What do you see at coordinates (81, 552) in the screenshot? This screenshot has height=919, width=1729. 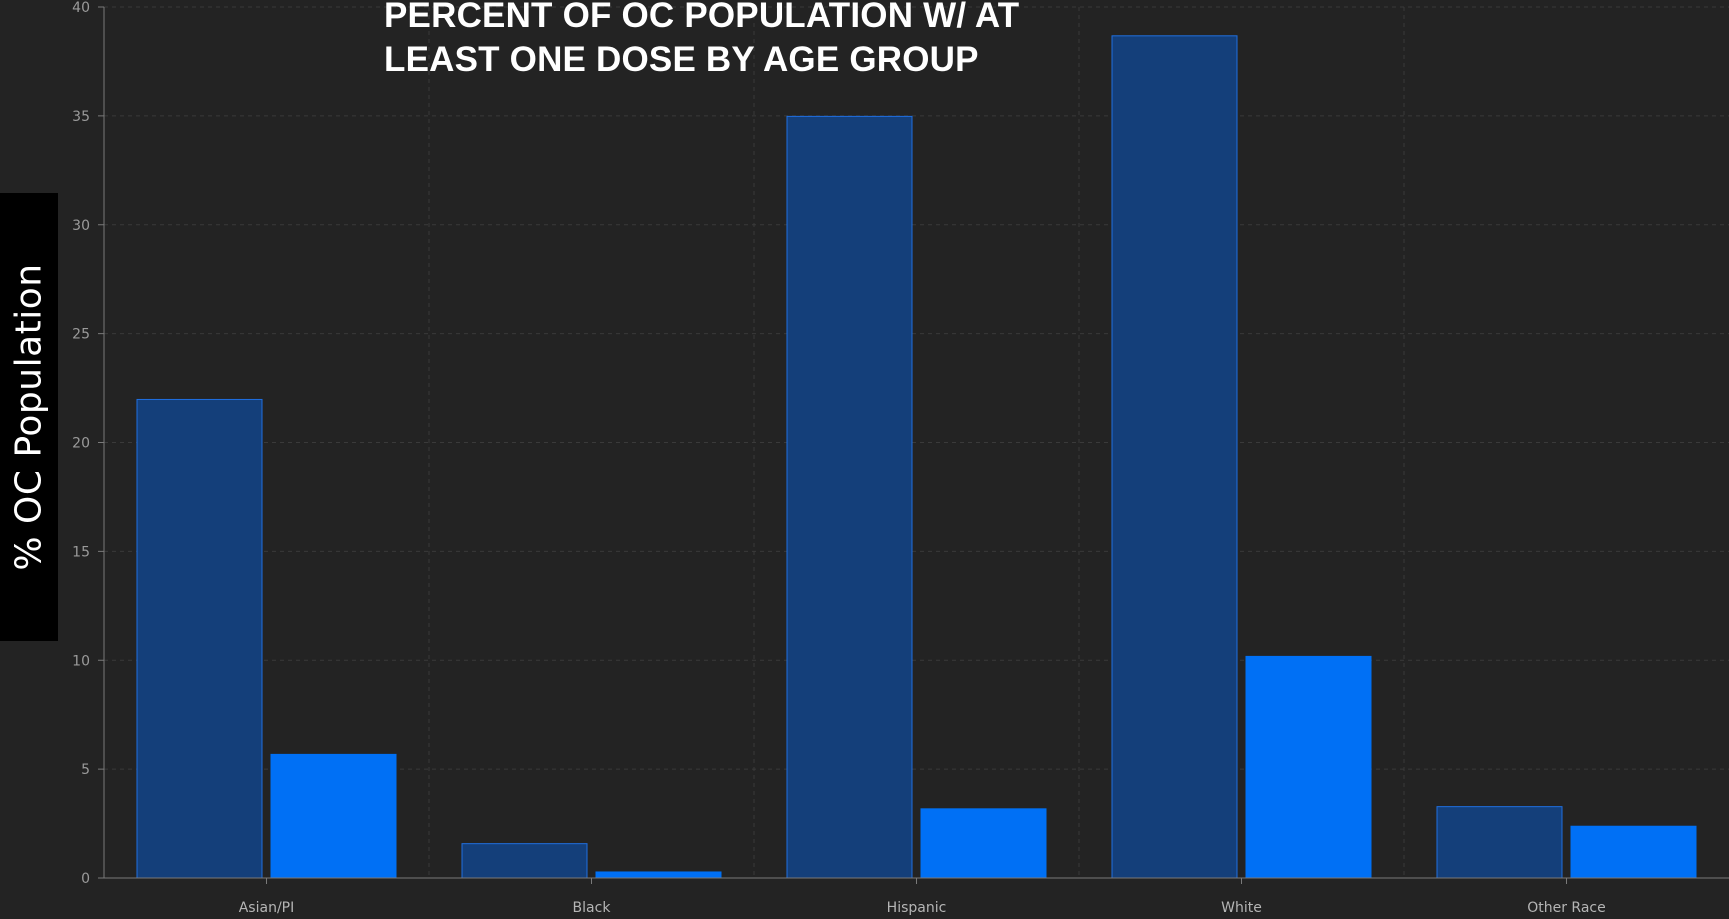 I see `y-tick-label: 15` at bounding box center [81, 552].